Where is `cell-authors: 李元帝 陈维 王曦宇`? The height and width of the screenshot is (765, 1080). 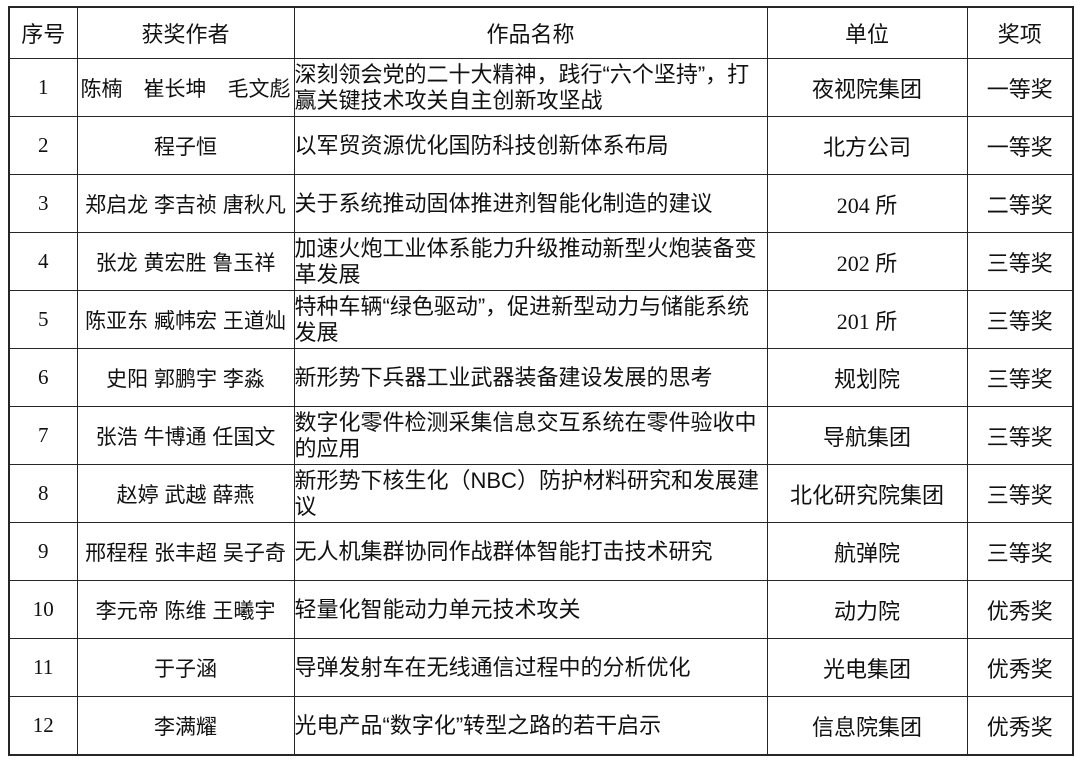 cell-authors: 李元帝 陈维 王曦宇 is located at coordinates (185, 609).